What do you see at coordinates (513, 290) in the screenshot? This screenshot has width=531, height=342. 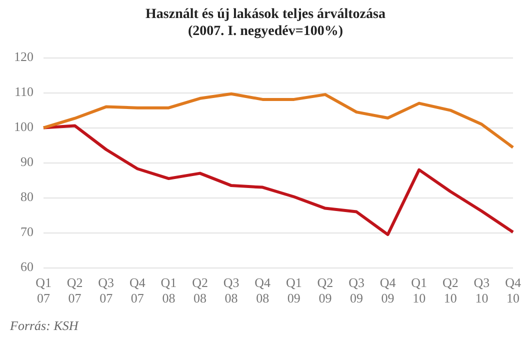 I see `x-tick-label: Q4 10` at bounding box center [513, 290].